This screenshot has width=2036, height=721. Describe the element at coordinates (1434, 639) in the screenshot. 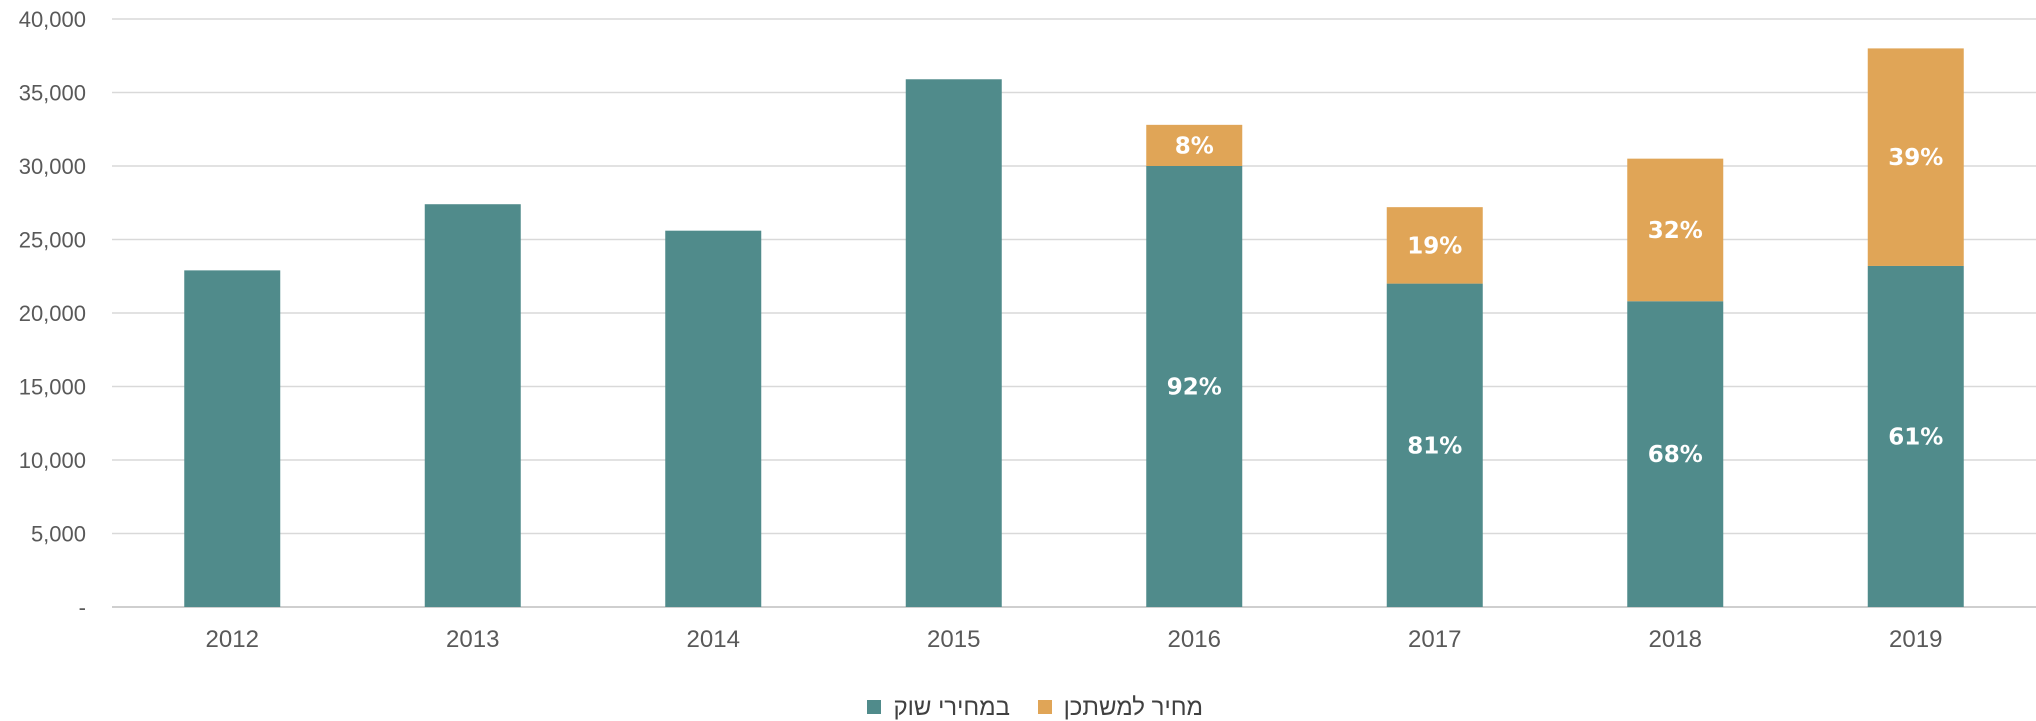

I see `x-tick-label: 2017` at that location.